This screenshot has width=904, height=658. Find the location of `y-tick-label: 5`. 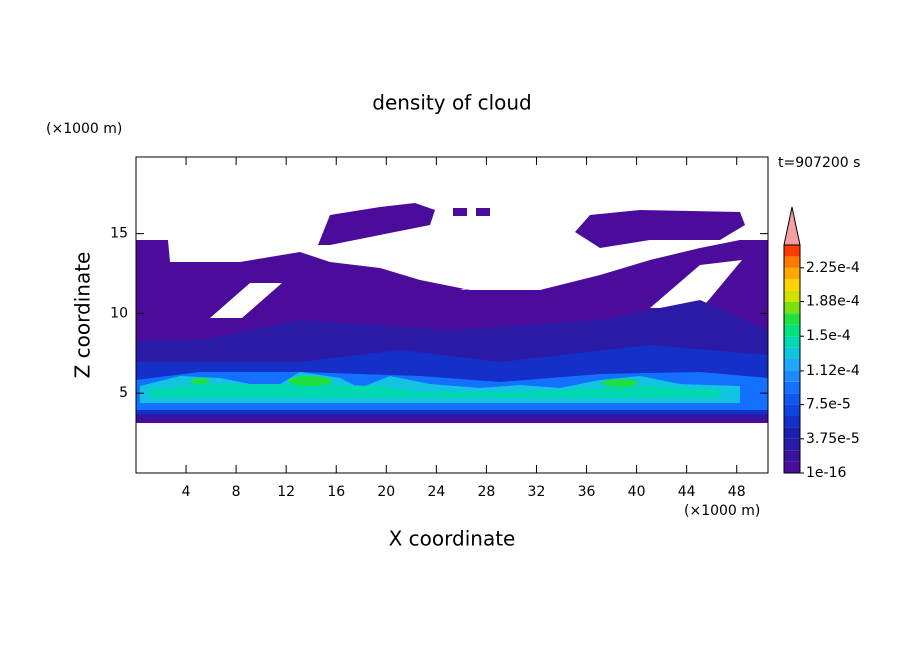

y-tick-label: 5 is located at coordinates (123, 393).